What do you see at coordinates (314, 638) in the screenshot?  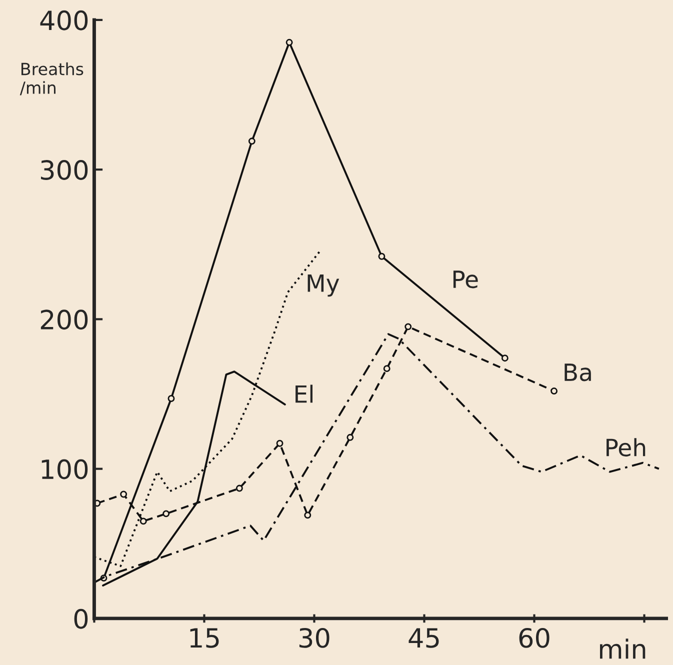 I see `x-tick-label: 30` at bounding box center [314, 638].